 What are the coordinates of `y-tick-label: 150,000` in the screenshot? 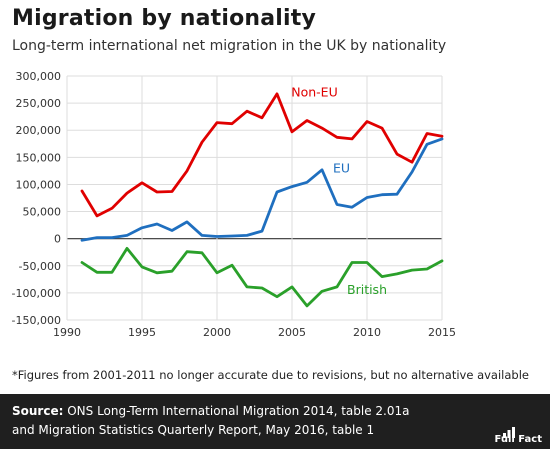 It's located at (39, 157).